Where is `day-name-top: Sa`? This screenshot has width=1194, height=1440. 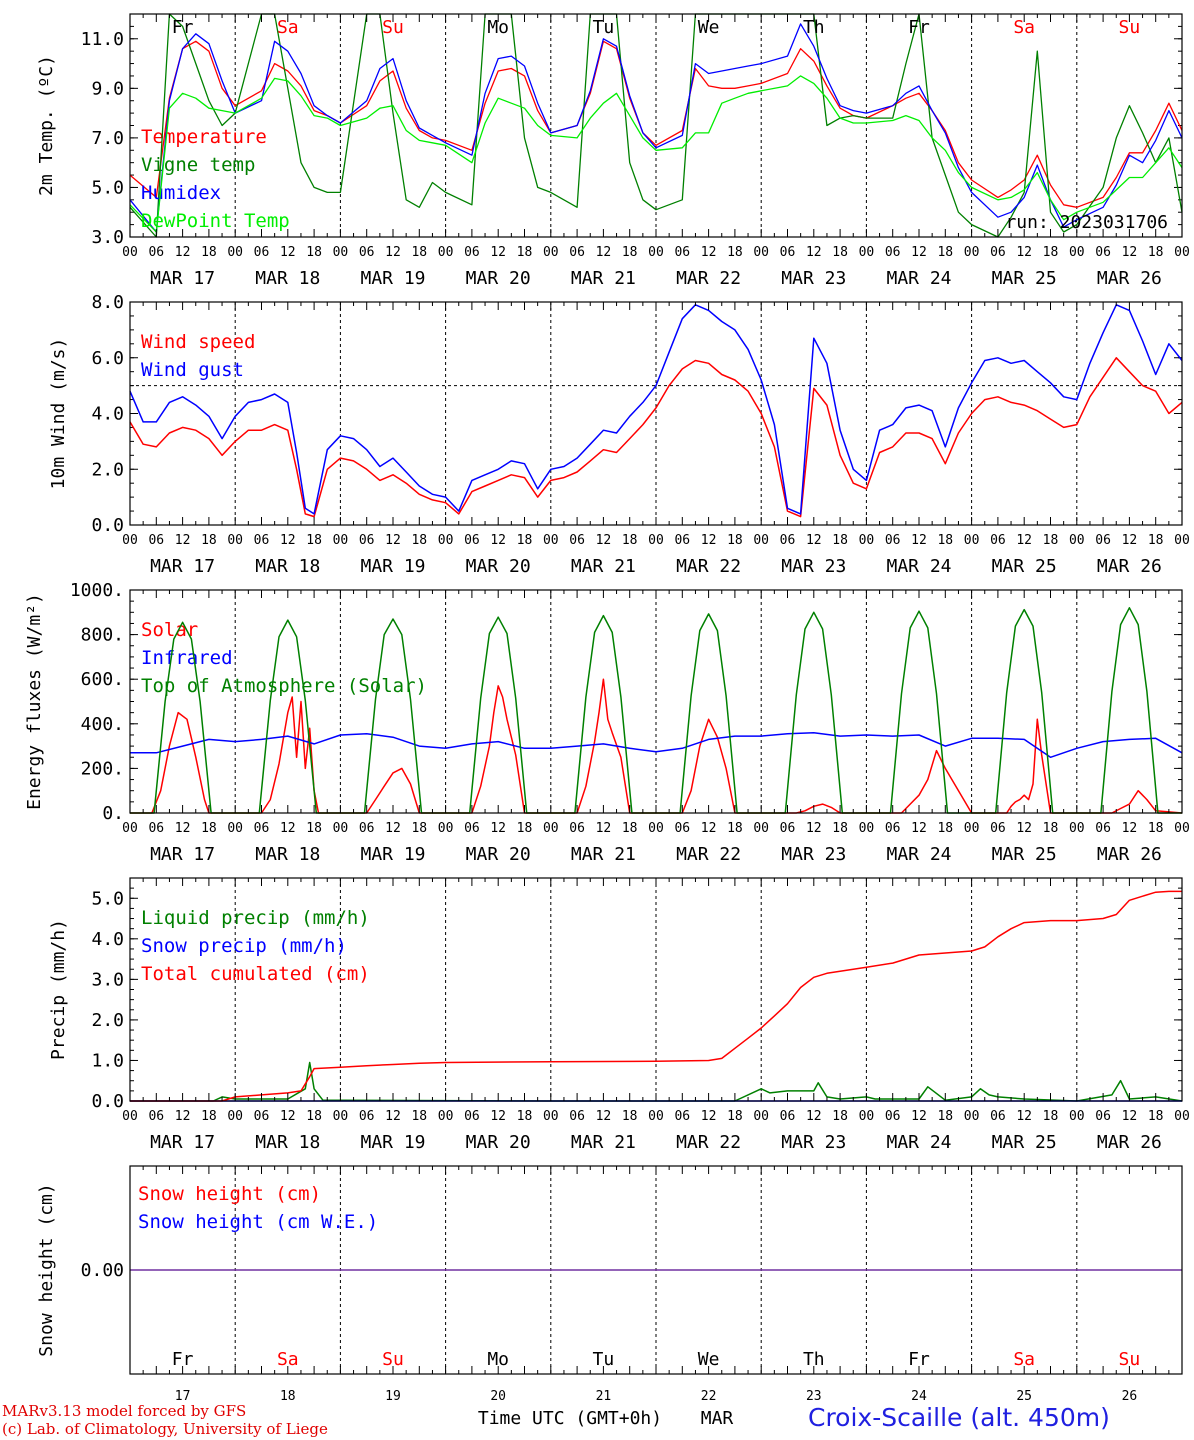
day-name-top: Sa is located at coordinates (288, 27).